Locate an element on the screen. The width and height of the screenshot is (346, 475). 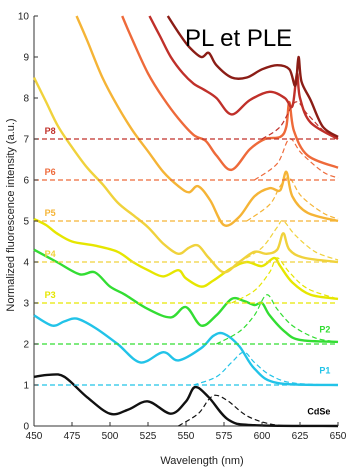
series-label-p2: P2 is located at coordinates (324, 330).